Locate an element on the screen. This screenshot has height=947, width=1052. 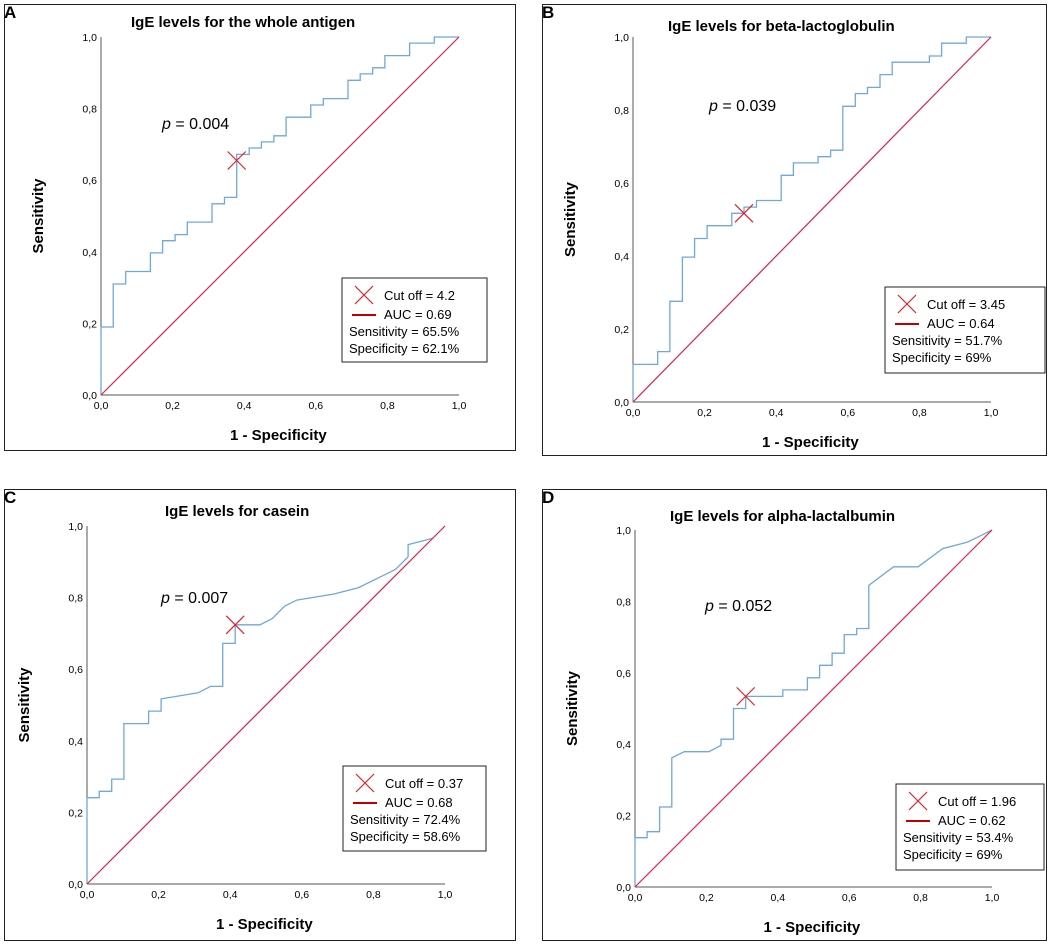
legend-sensitivity-text: Sensitivity = 65.5% is located at coordinates (404, 331).